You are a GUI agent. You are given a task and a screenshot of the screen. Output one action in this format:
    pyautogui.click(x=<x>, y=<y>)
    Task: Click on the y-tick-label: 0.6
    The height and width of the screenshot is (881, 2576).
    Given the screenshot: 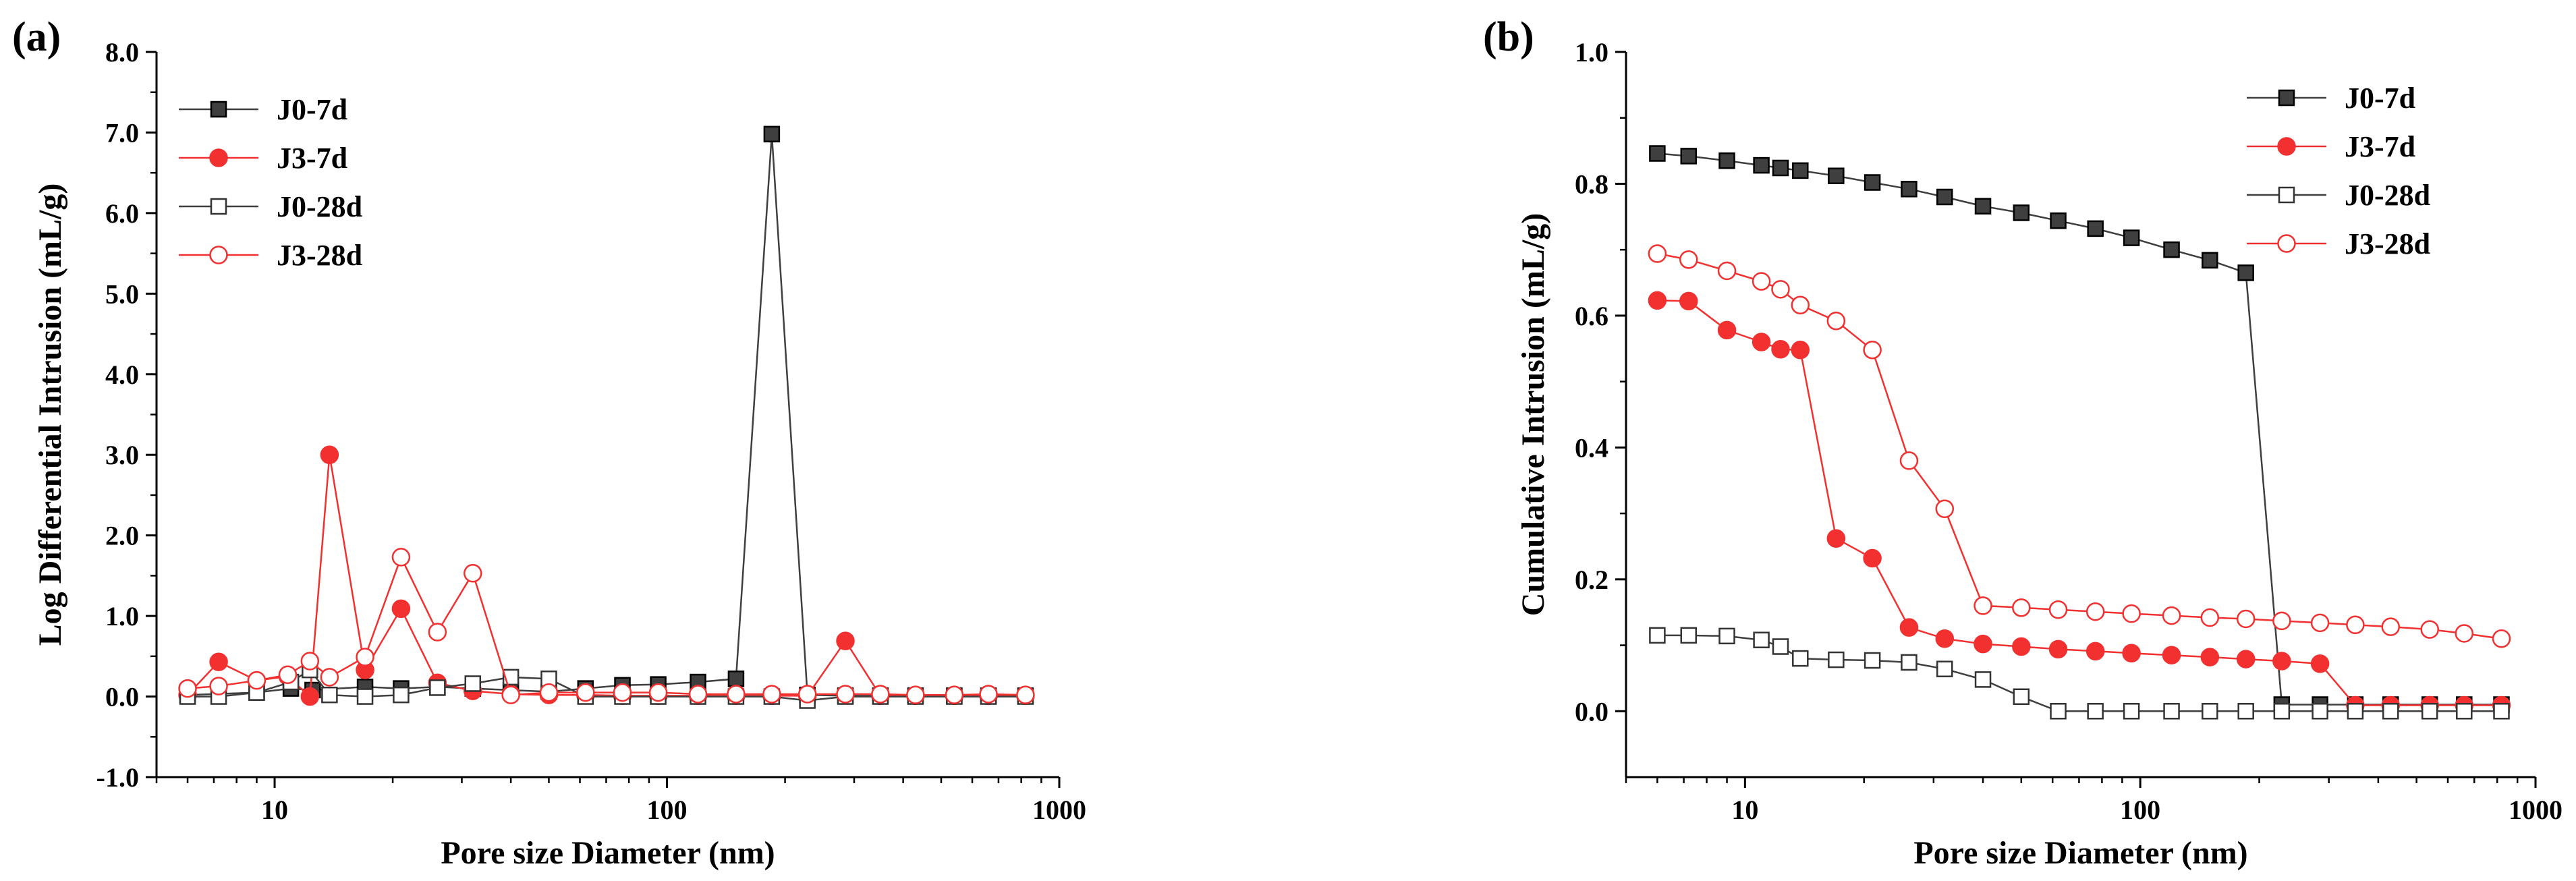 What is the action you would take?
    pyautogui.click(x=1591, y=316)
    